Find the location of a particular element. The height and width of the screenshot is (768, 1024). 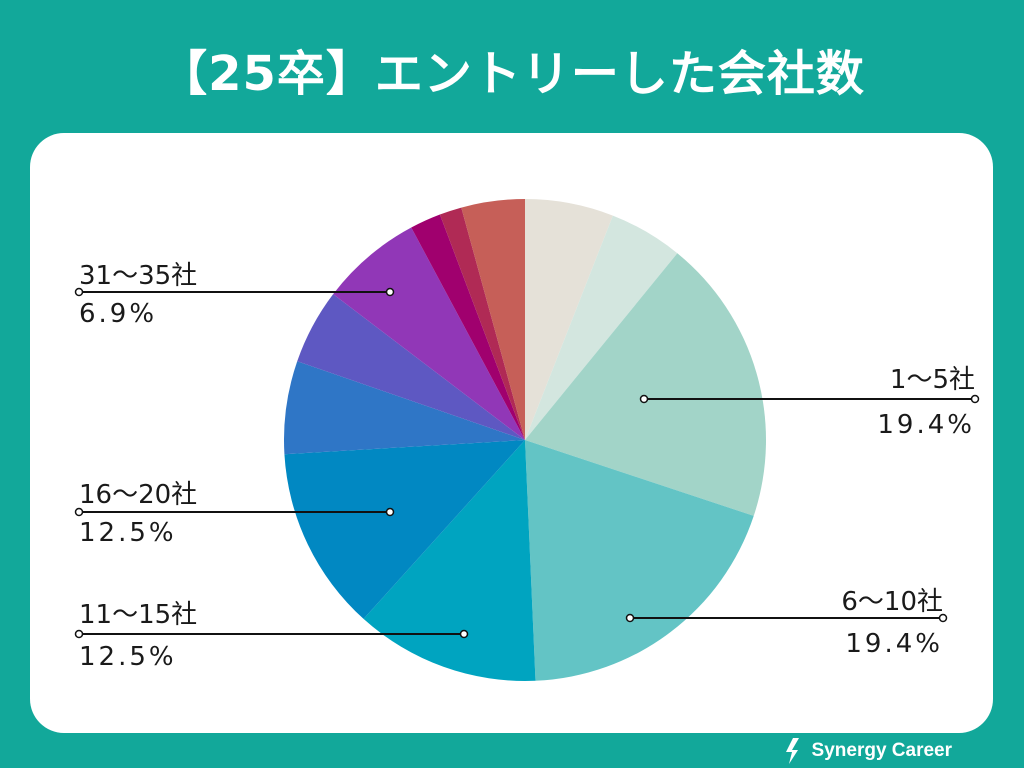

slice-category-label: 16〜20社 is located at coordinates (138, 495).